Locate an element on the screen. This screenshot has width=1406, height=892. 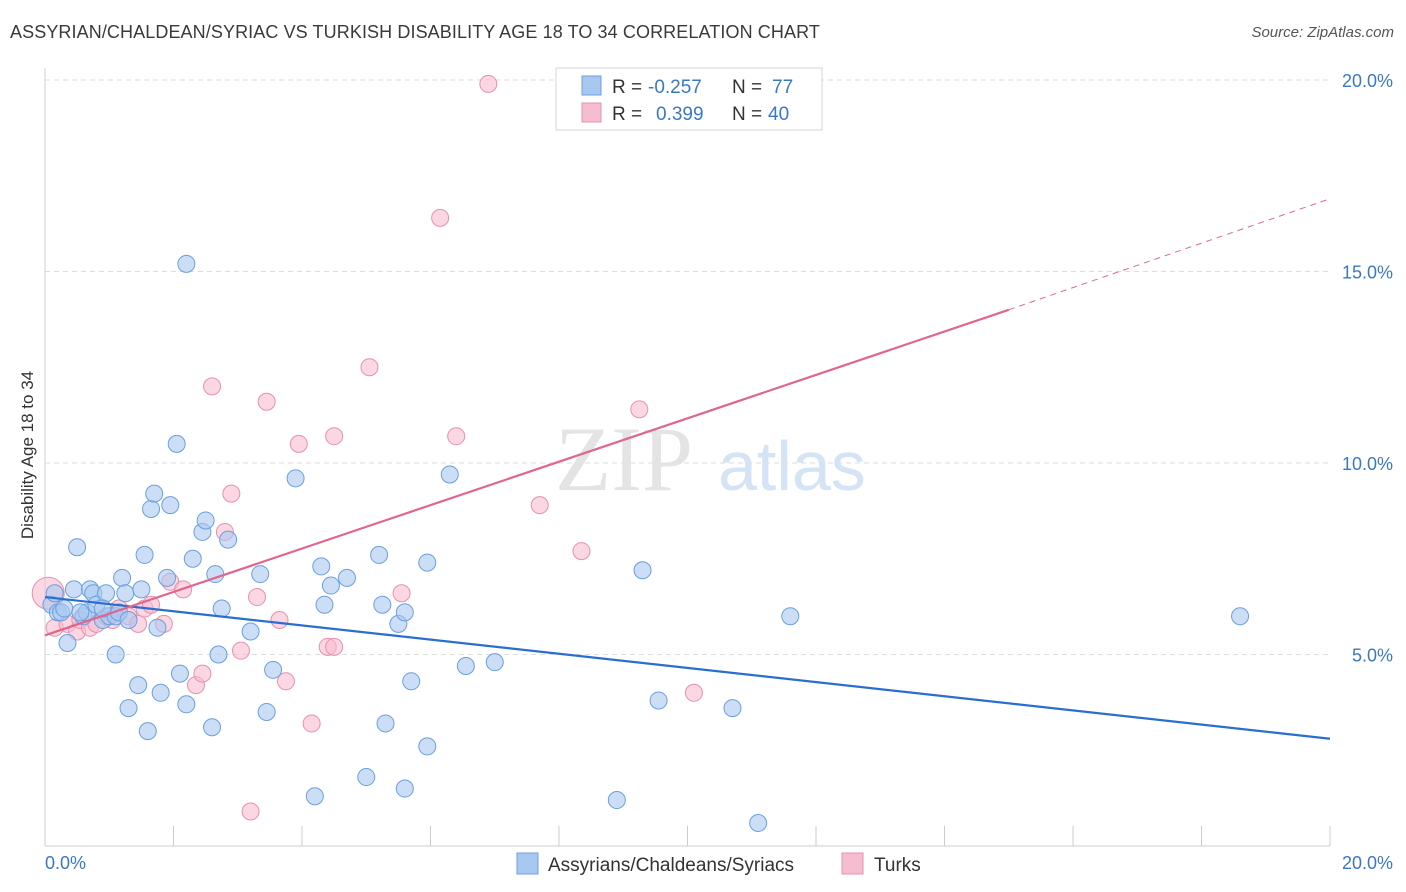
series-legend-swatch-pink is located at coordinates (852, 863).